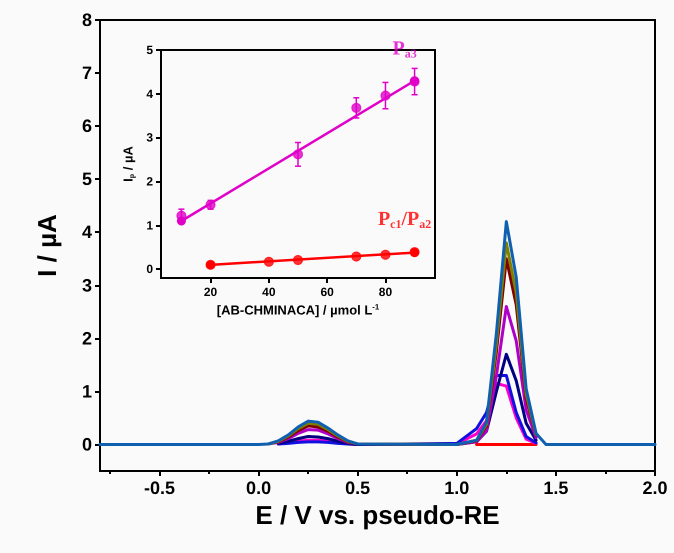 The height and width of the screenshot is (553, 674). What do you see at coordinates (357, 488) in the screenshot?
I see `x-tick-label: 0.5` at bounding box center [357, 488].